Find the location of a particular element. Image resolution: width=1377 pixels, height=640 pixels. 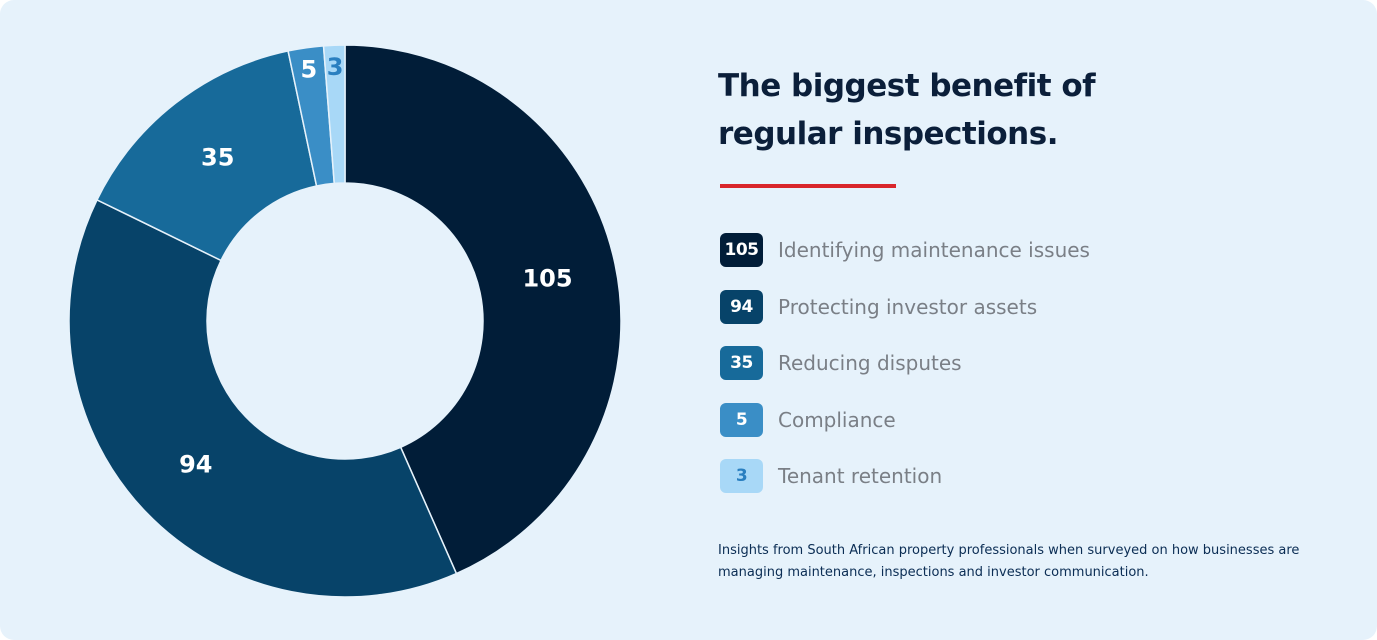

legend-label: Tenant retention is located at coordinates (860, 476).